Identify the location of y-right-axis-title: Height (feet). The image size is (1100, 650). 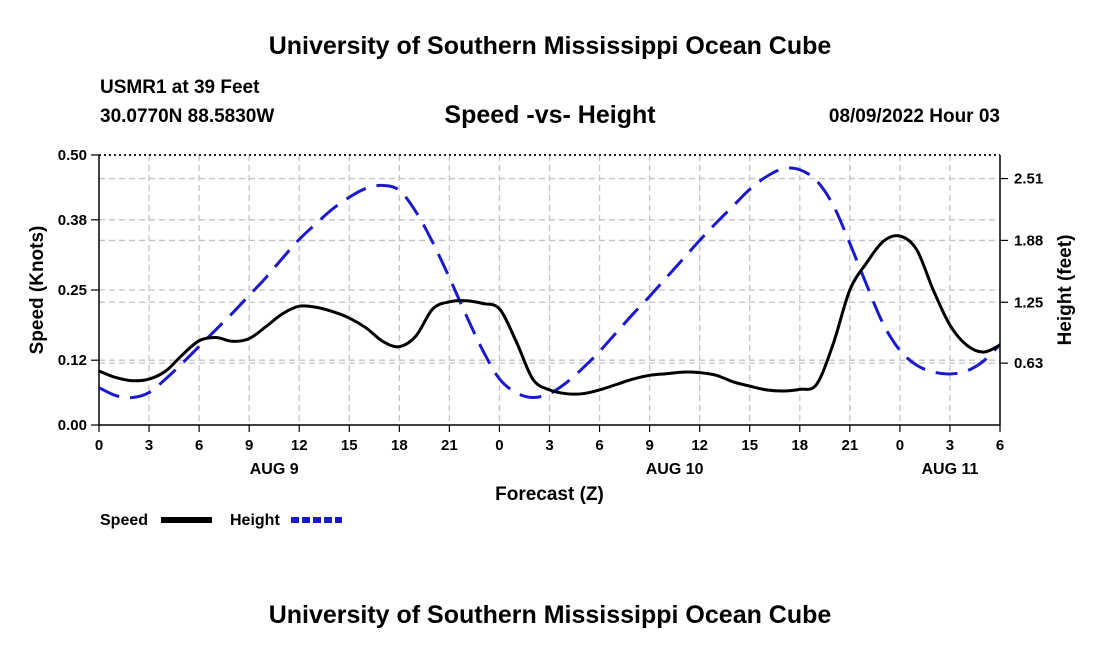
(1065, 290).